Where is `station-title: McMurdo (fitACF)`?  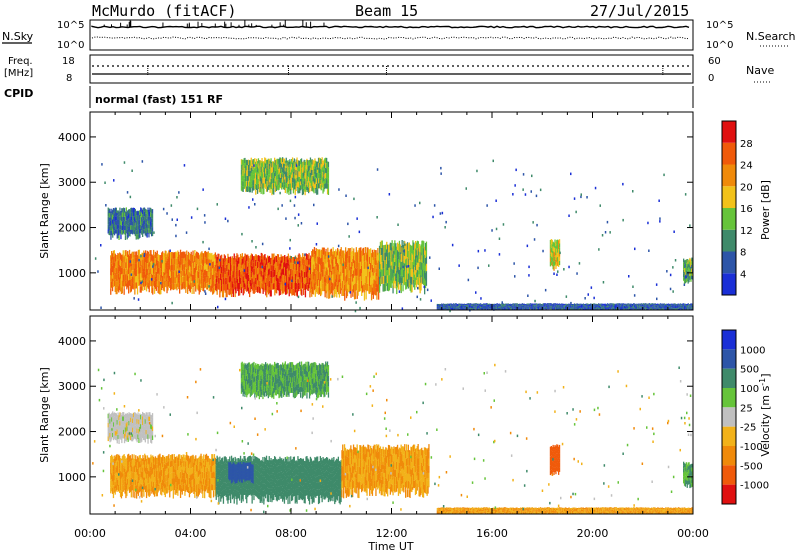 station-title: McMurdo (fitACF) is located at coordinates (164, 11).